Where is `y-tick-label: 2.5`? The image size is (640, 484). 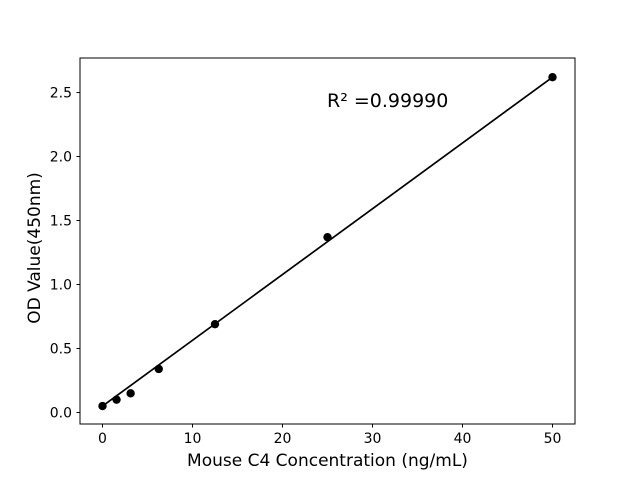
y-tick-label: 2.5 is located at coordinates (61, 94).